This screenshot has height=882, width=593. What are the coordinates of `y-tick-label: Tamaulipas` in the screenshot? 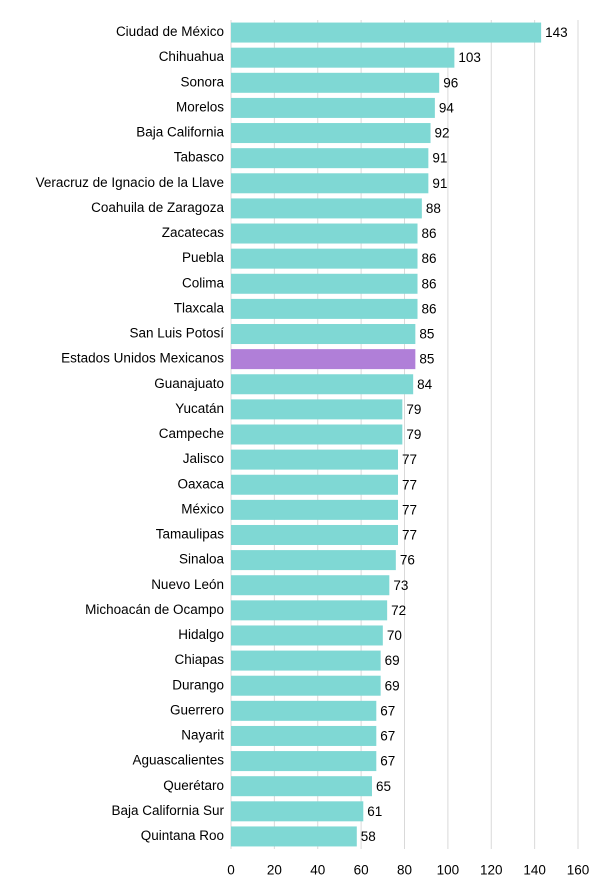 It's located at (190, 534).